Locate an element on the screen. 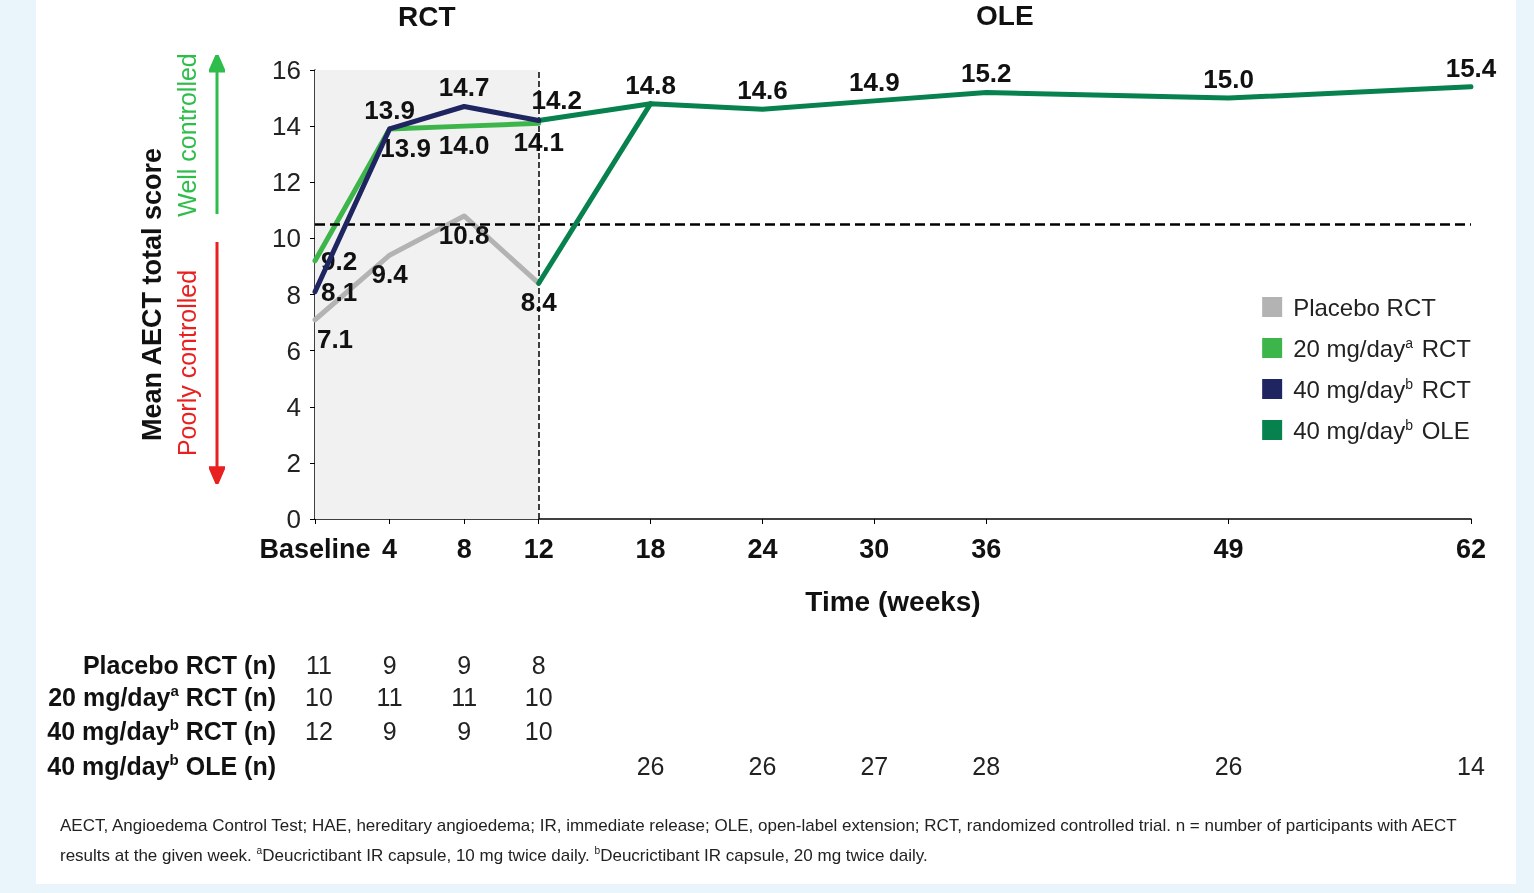 The image size is (1534, 893). data-label: 10.8 is located at coordinates (464, 234).